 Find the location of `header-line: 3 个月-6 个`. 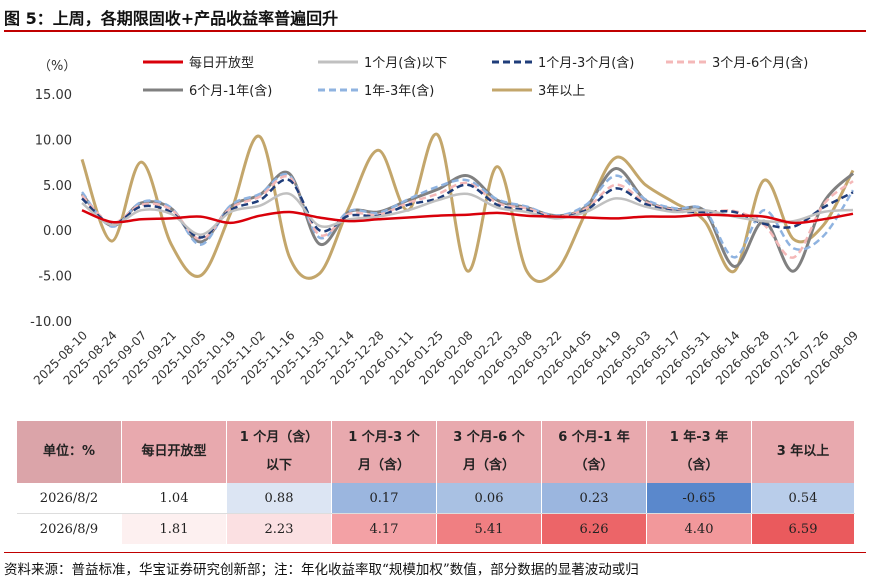

header-line: 3 个月-6 个 is located at coordinates (489, 437).